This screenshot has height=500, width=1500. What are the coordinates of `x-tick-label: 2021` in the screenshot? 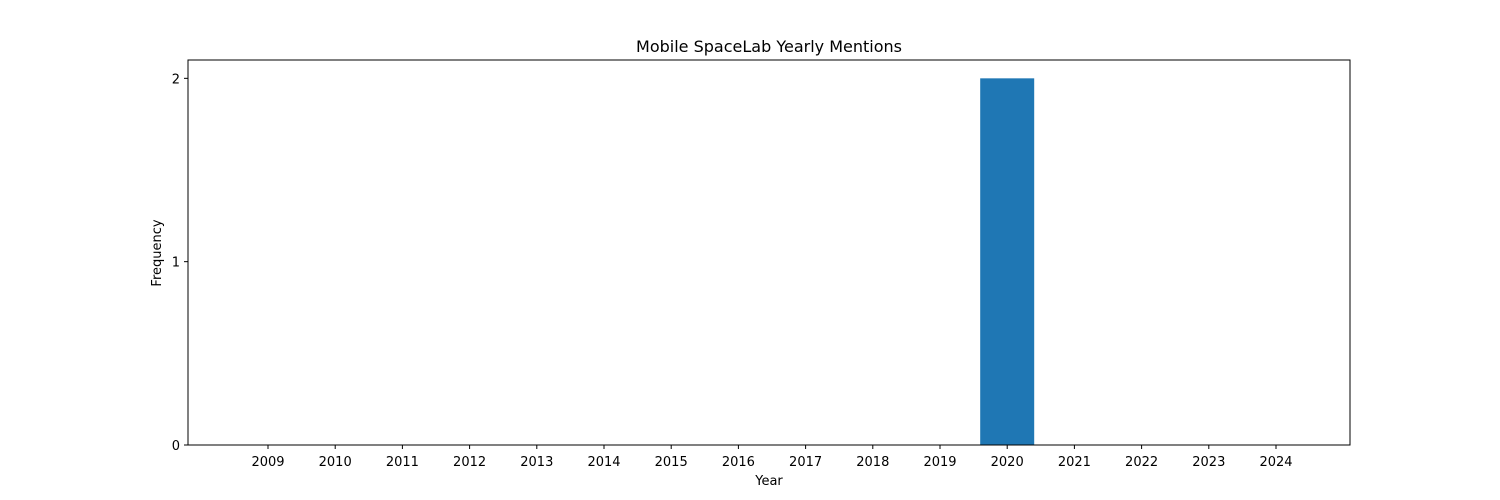 It's located at (1074, 462).